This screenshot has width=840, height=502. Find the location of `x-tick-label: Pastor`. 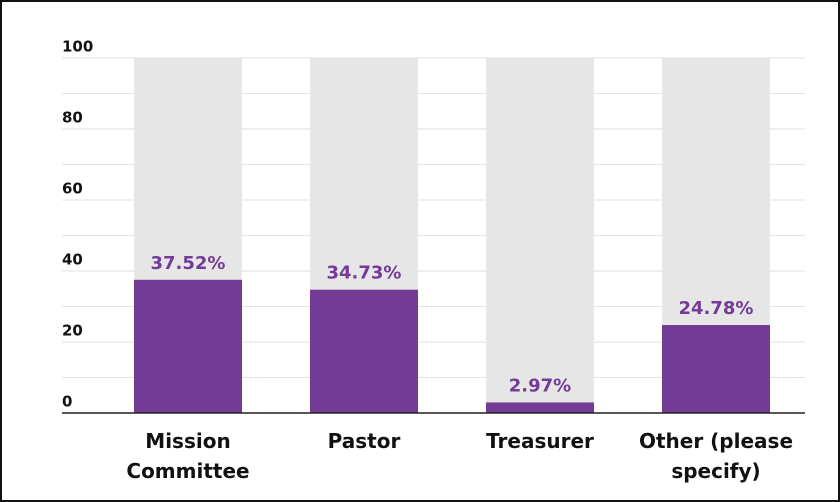

x-tick-label: Pastor is located at coordinates (364, 441).